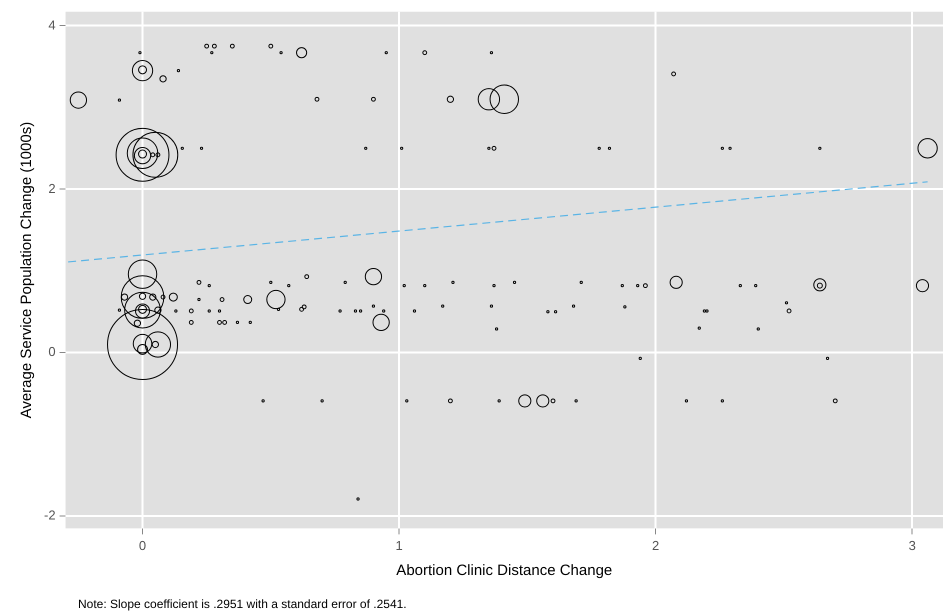 The image size is (943, 613). I want to click on x-tick-label: 0, so click(142, 545).